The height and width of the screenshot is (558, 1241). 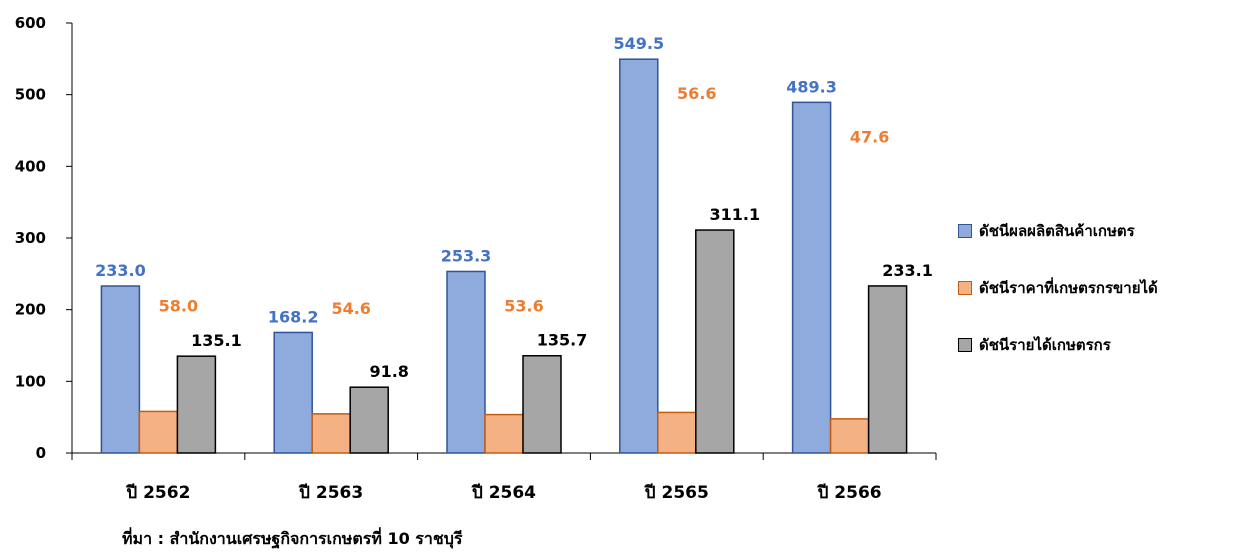 I want to click on data-label-series-1-2: 53.6, so click(x=523, y=305).